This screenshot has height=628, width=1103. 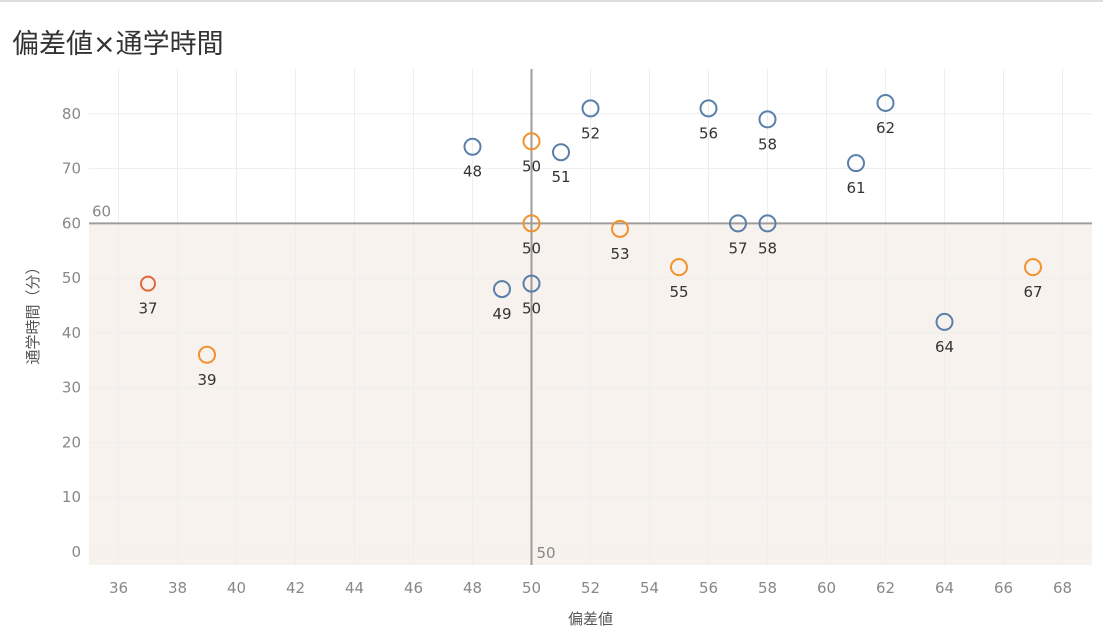 What do you see at coordinates (885, 588) in the screenshot?
I see `x-tick-label: 62` at bounding box center [885, 588].